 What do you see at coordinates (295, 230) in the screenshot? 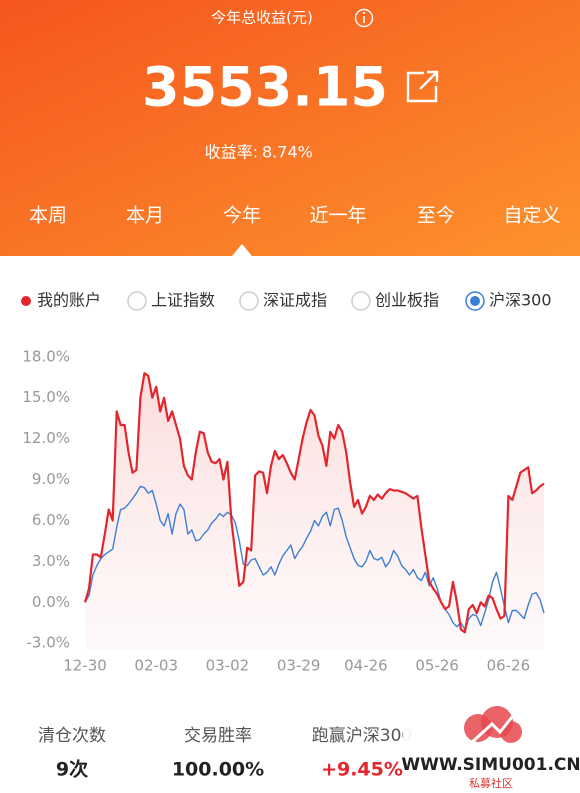
I see `tab-bar: 本周 本月 今年 近一年 至今 自定义` at bounding box center [295, 230].